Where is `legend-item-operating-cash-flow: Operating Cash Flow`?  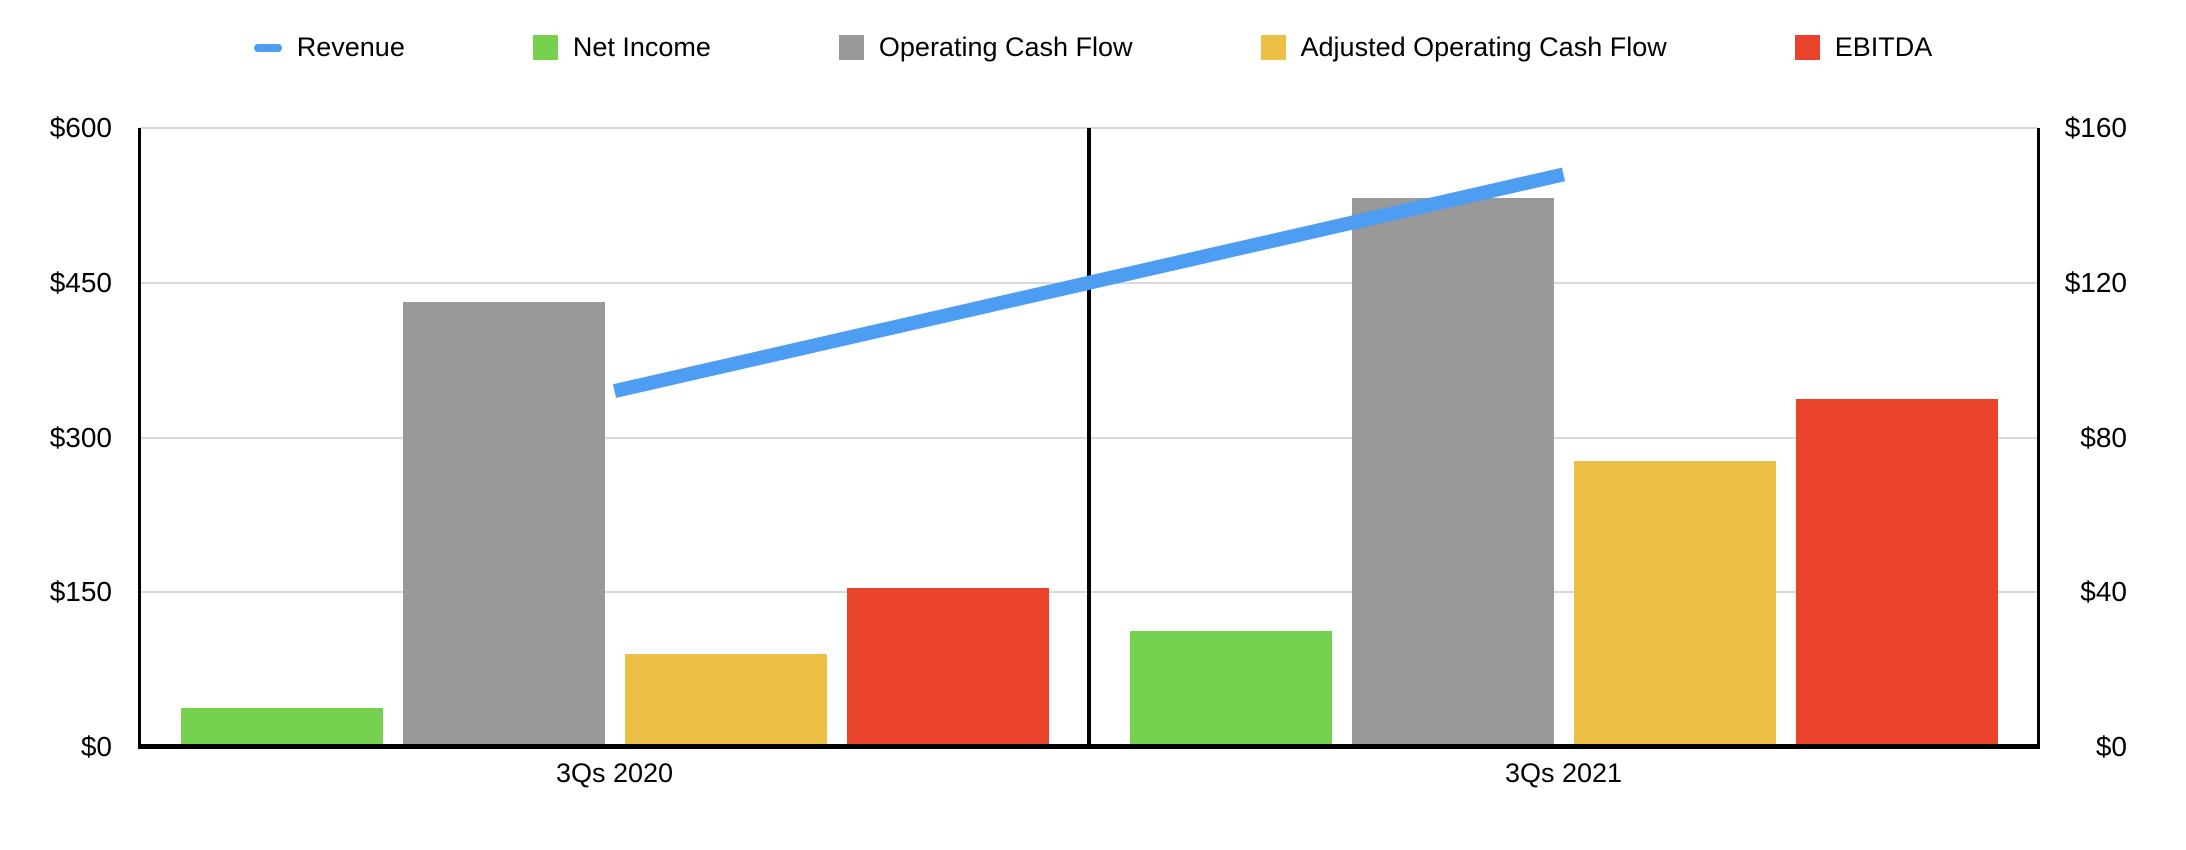
legend-item-operating-cash-flow: Operating Cash Flow is located at coordinates (985, 47).